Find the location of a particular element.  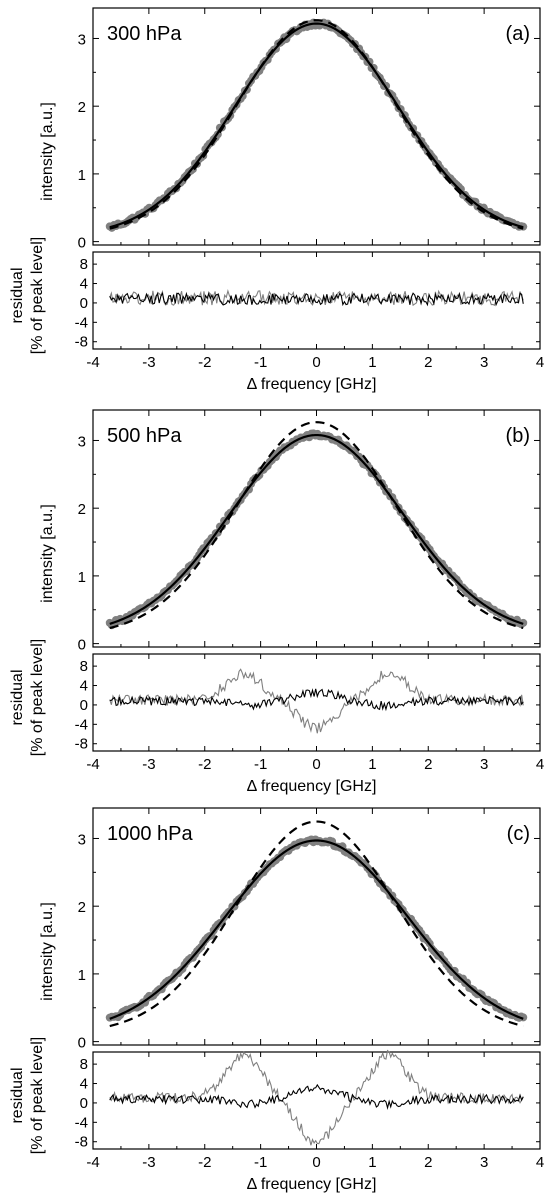

data-point is located at coordinates (523, 1017).